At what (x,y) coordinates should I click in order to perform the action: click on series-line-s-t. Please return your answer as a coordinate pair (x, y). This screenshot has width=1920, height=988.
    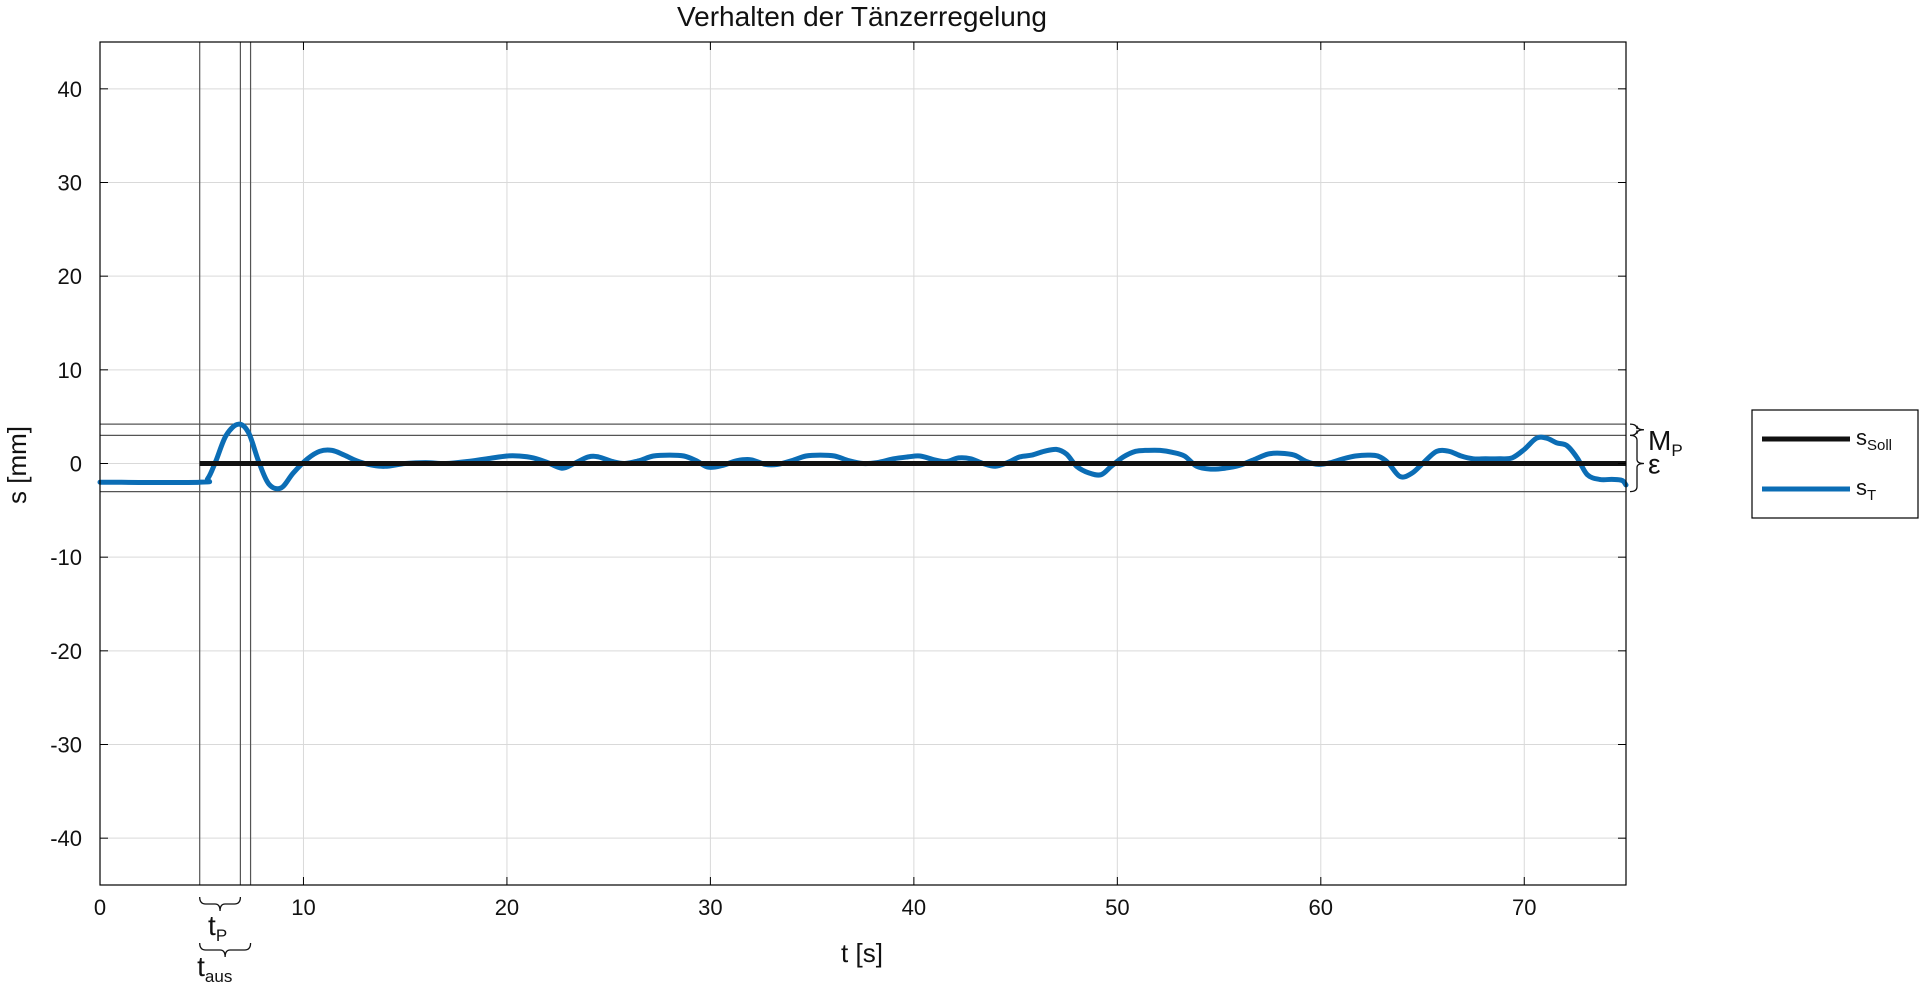
    Looking at the image, I should click on (863, 456).